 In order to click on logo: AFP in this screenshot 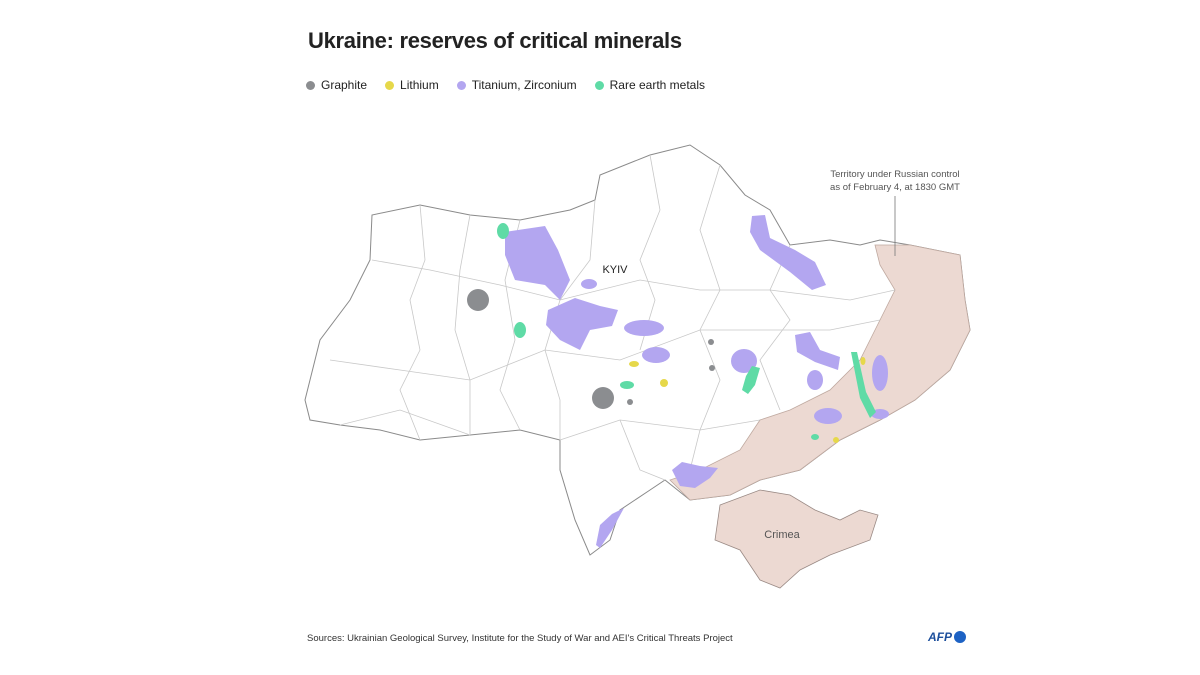, I will do `click(947, 637)`.